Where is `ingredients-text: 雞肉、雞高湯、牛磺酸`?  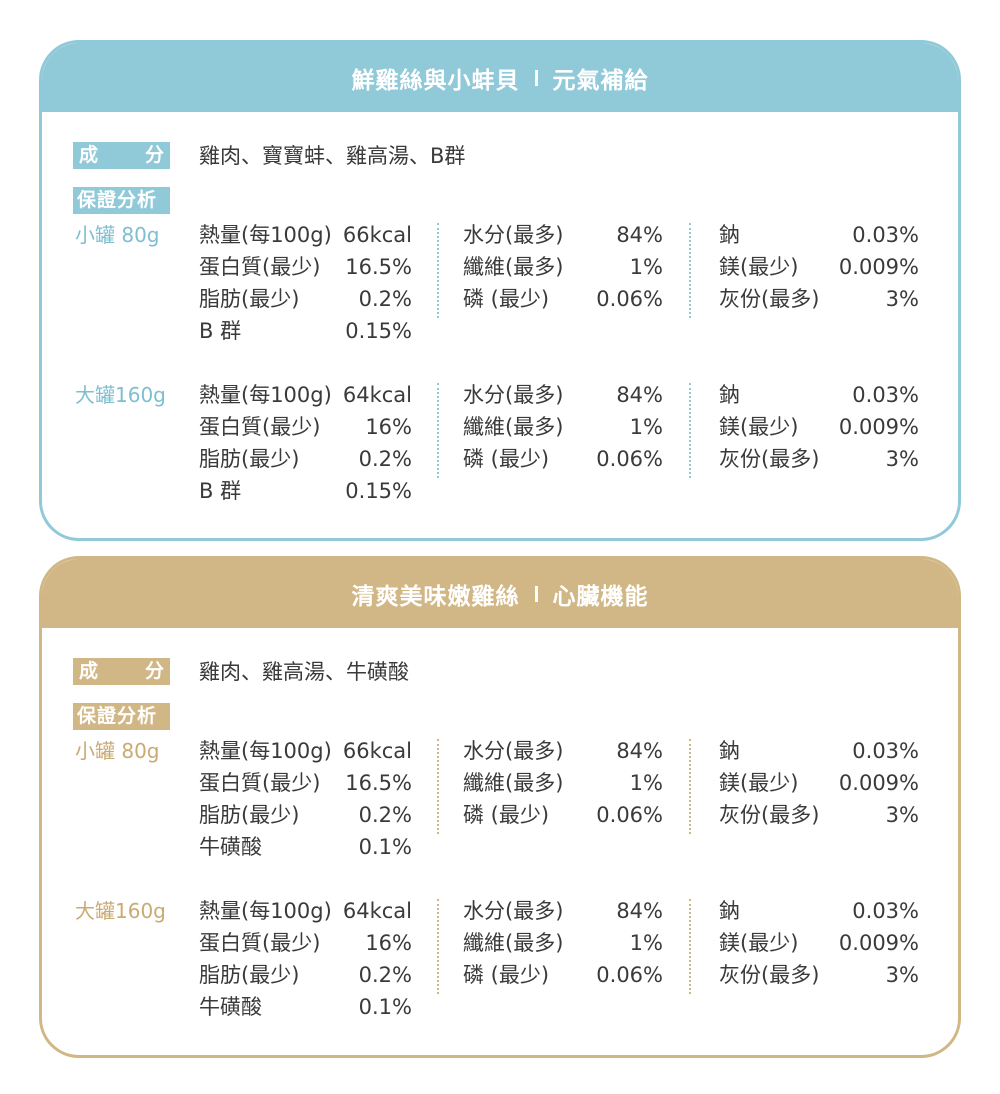
ingredients-text: 雞肉、雞高湯、牛磺酸 is located at coordinates (304, 672).